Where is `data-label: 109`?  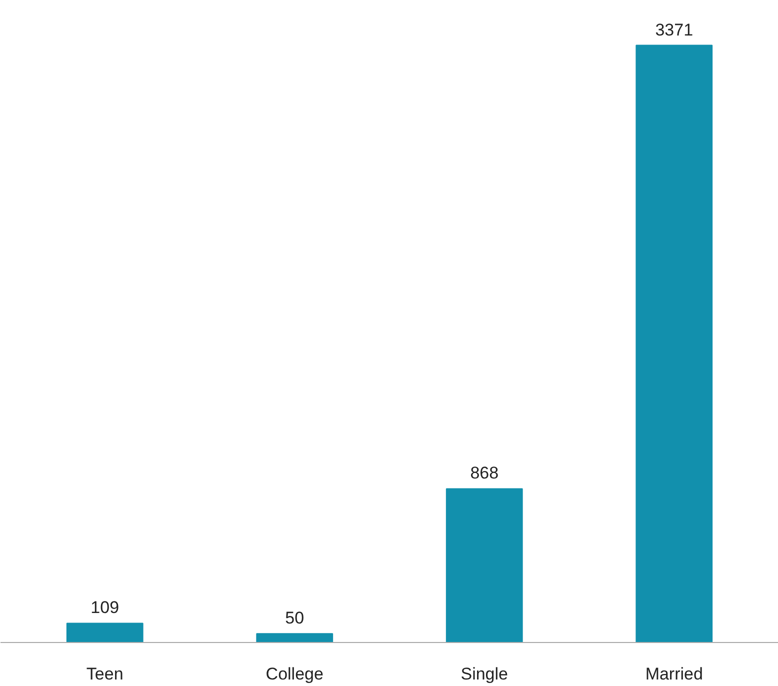
data-label: 109 is located at coordinates (105, 608).